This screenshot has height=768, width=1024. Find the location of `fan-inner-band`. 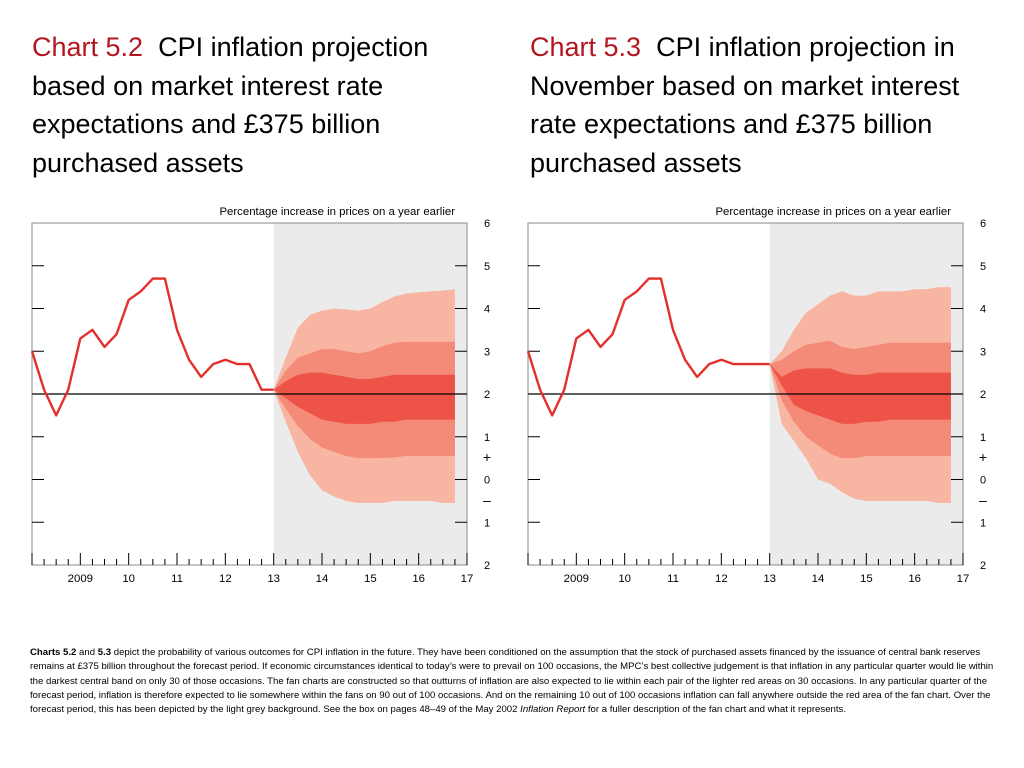

fan-inner-band is located at coordinates (364, 398).